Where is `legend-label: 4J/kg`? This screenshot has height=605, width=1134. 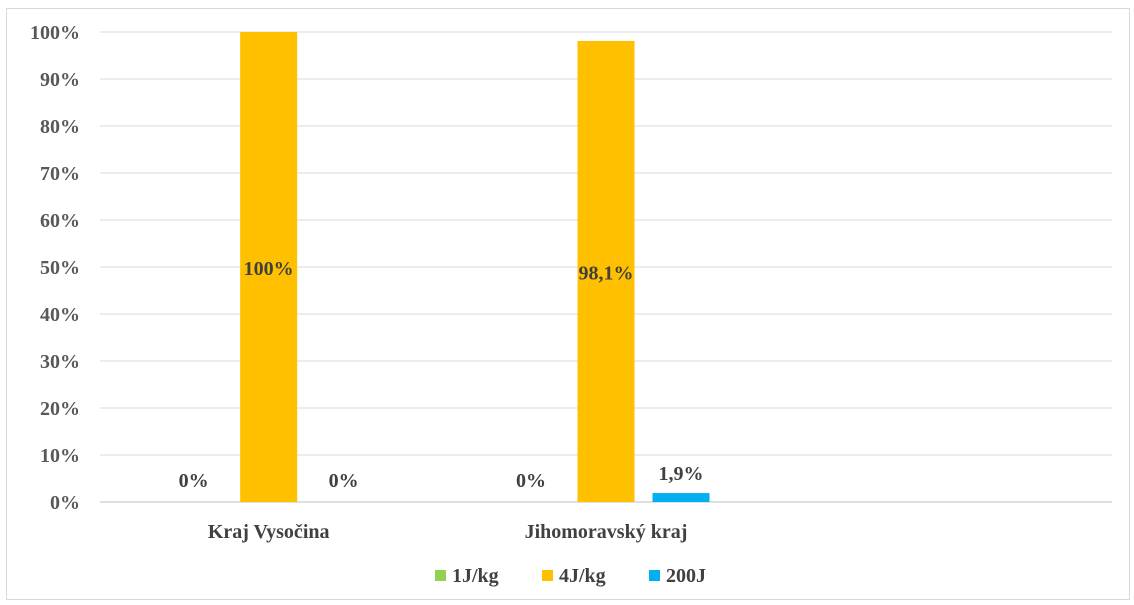 legend-label: 4J/kg is located at coordinates (582, 576).